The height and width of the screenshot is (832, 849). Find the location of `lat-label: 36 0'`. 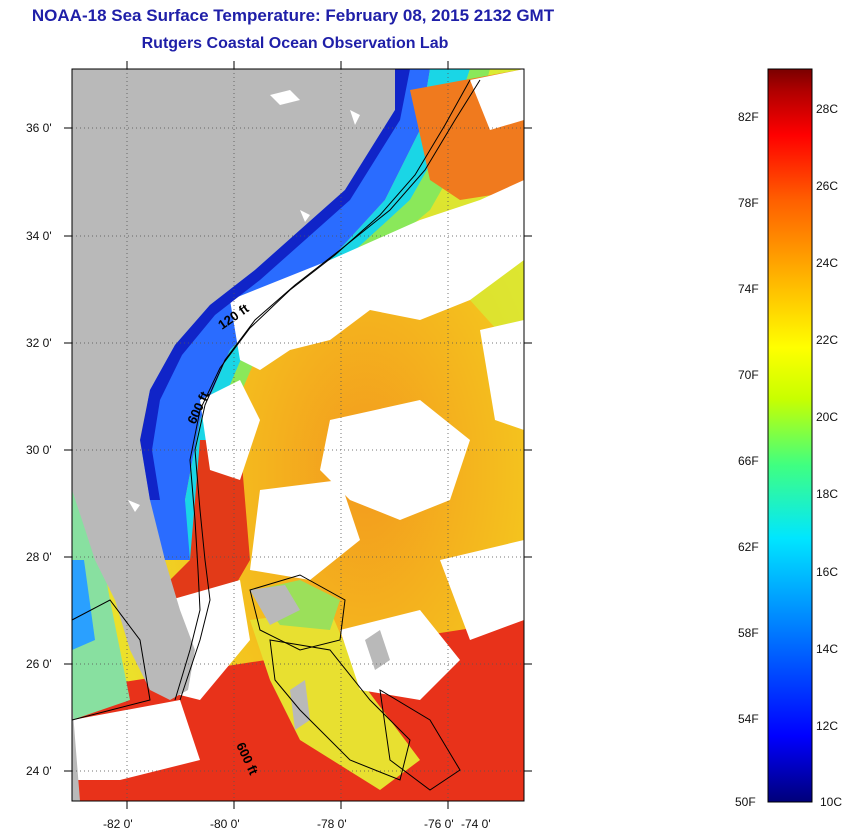

lat-label: 36 0' is located at coordinates (39, 128).